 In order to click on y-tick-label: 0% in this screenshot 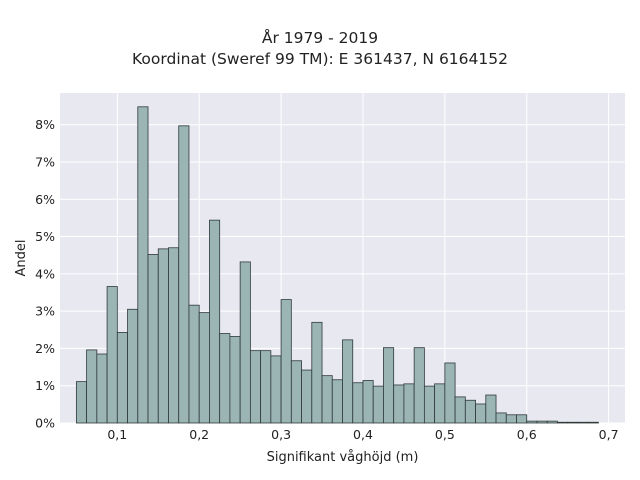, I will do `click(45, 423)`.